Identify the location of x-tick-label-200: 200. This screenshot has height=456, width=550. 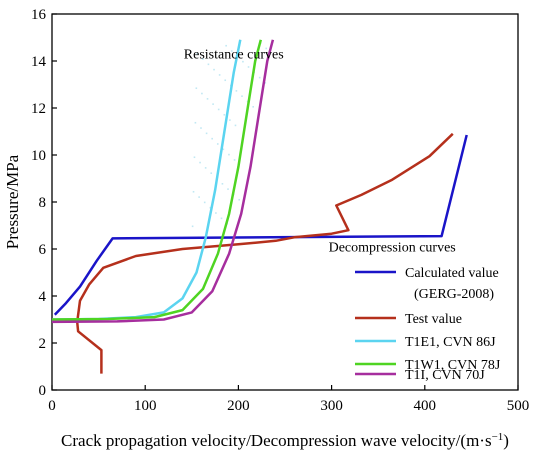
(238, 406).